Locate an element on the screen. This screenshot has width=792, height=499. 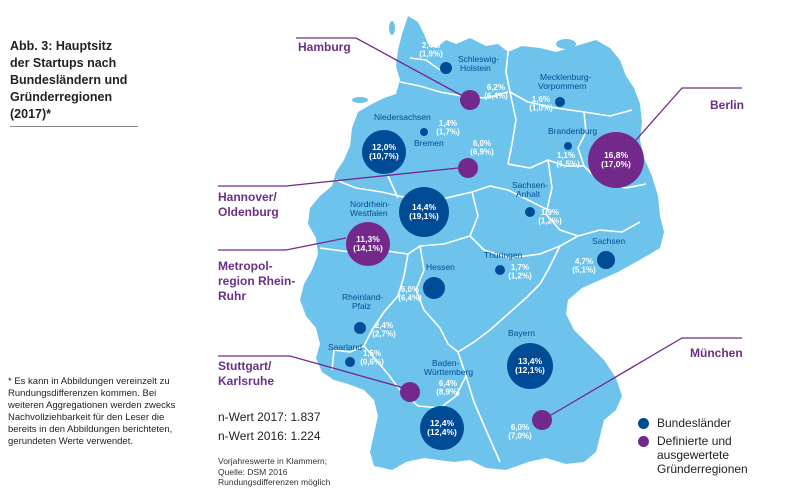
n-wert-2017: n-Wert 2017: 1.837 is located at coordinates (269, 417).